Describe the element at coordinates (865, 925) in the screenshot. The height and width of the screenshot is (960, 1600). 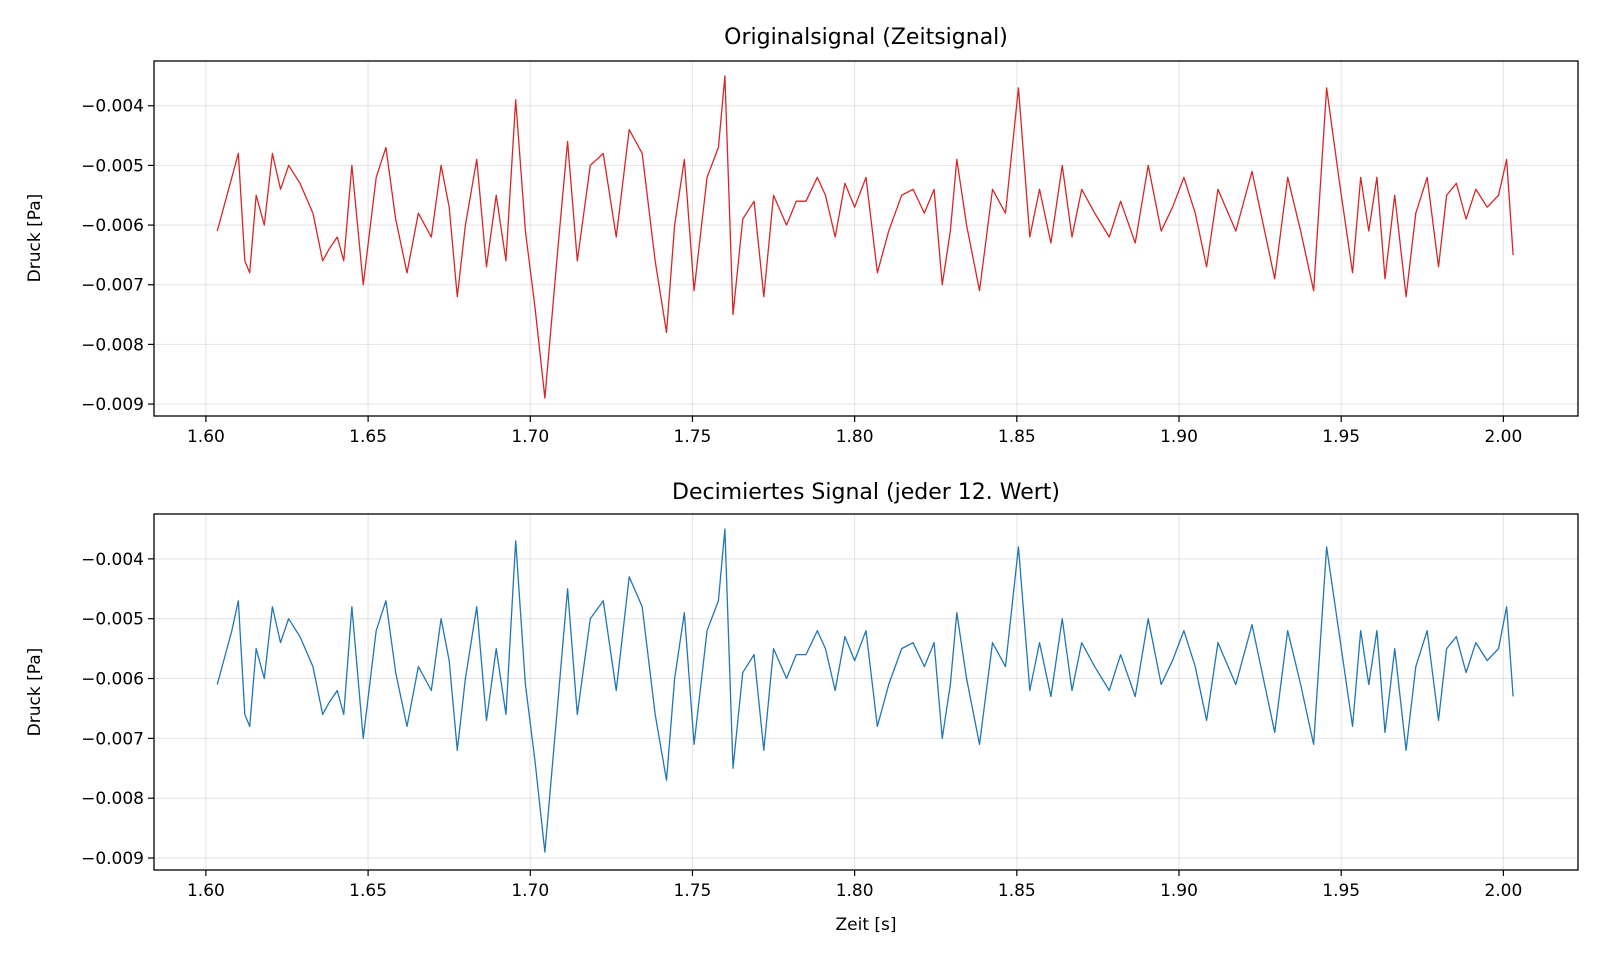
I see `x-axis-label: Zeit [s]` at that location.